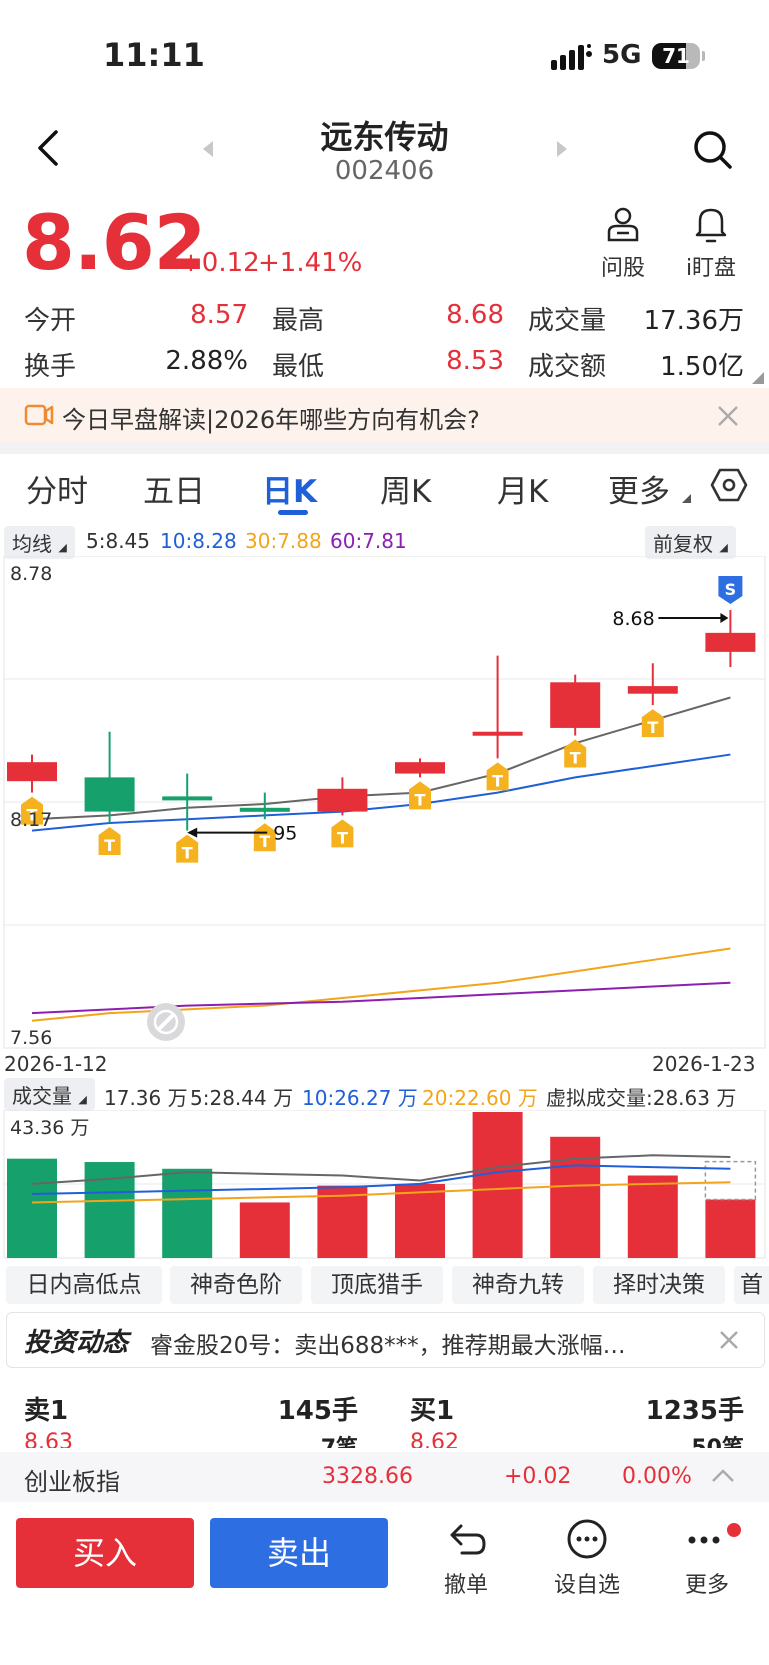  What do you see at coordinates (283, 541) in the screenshot?
I see `ma30-value: 30:7.88` at bounding box center [283, 541].